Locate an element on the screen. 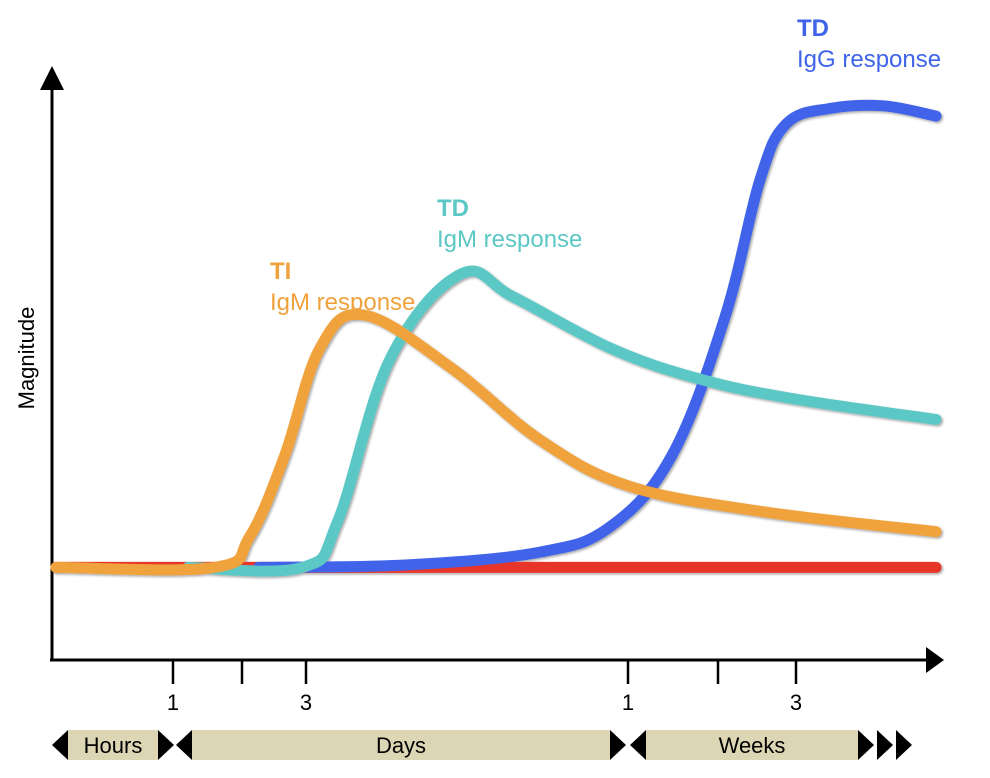 The image size is (990, 778). y-axis-arrow-icon is located at coordinates (52, 78).